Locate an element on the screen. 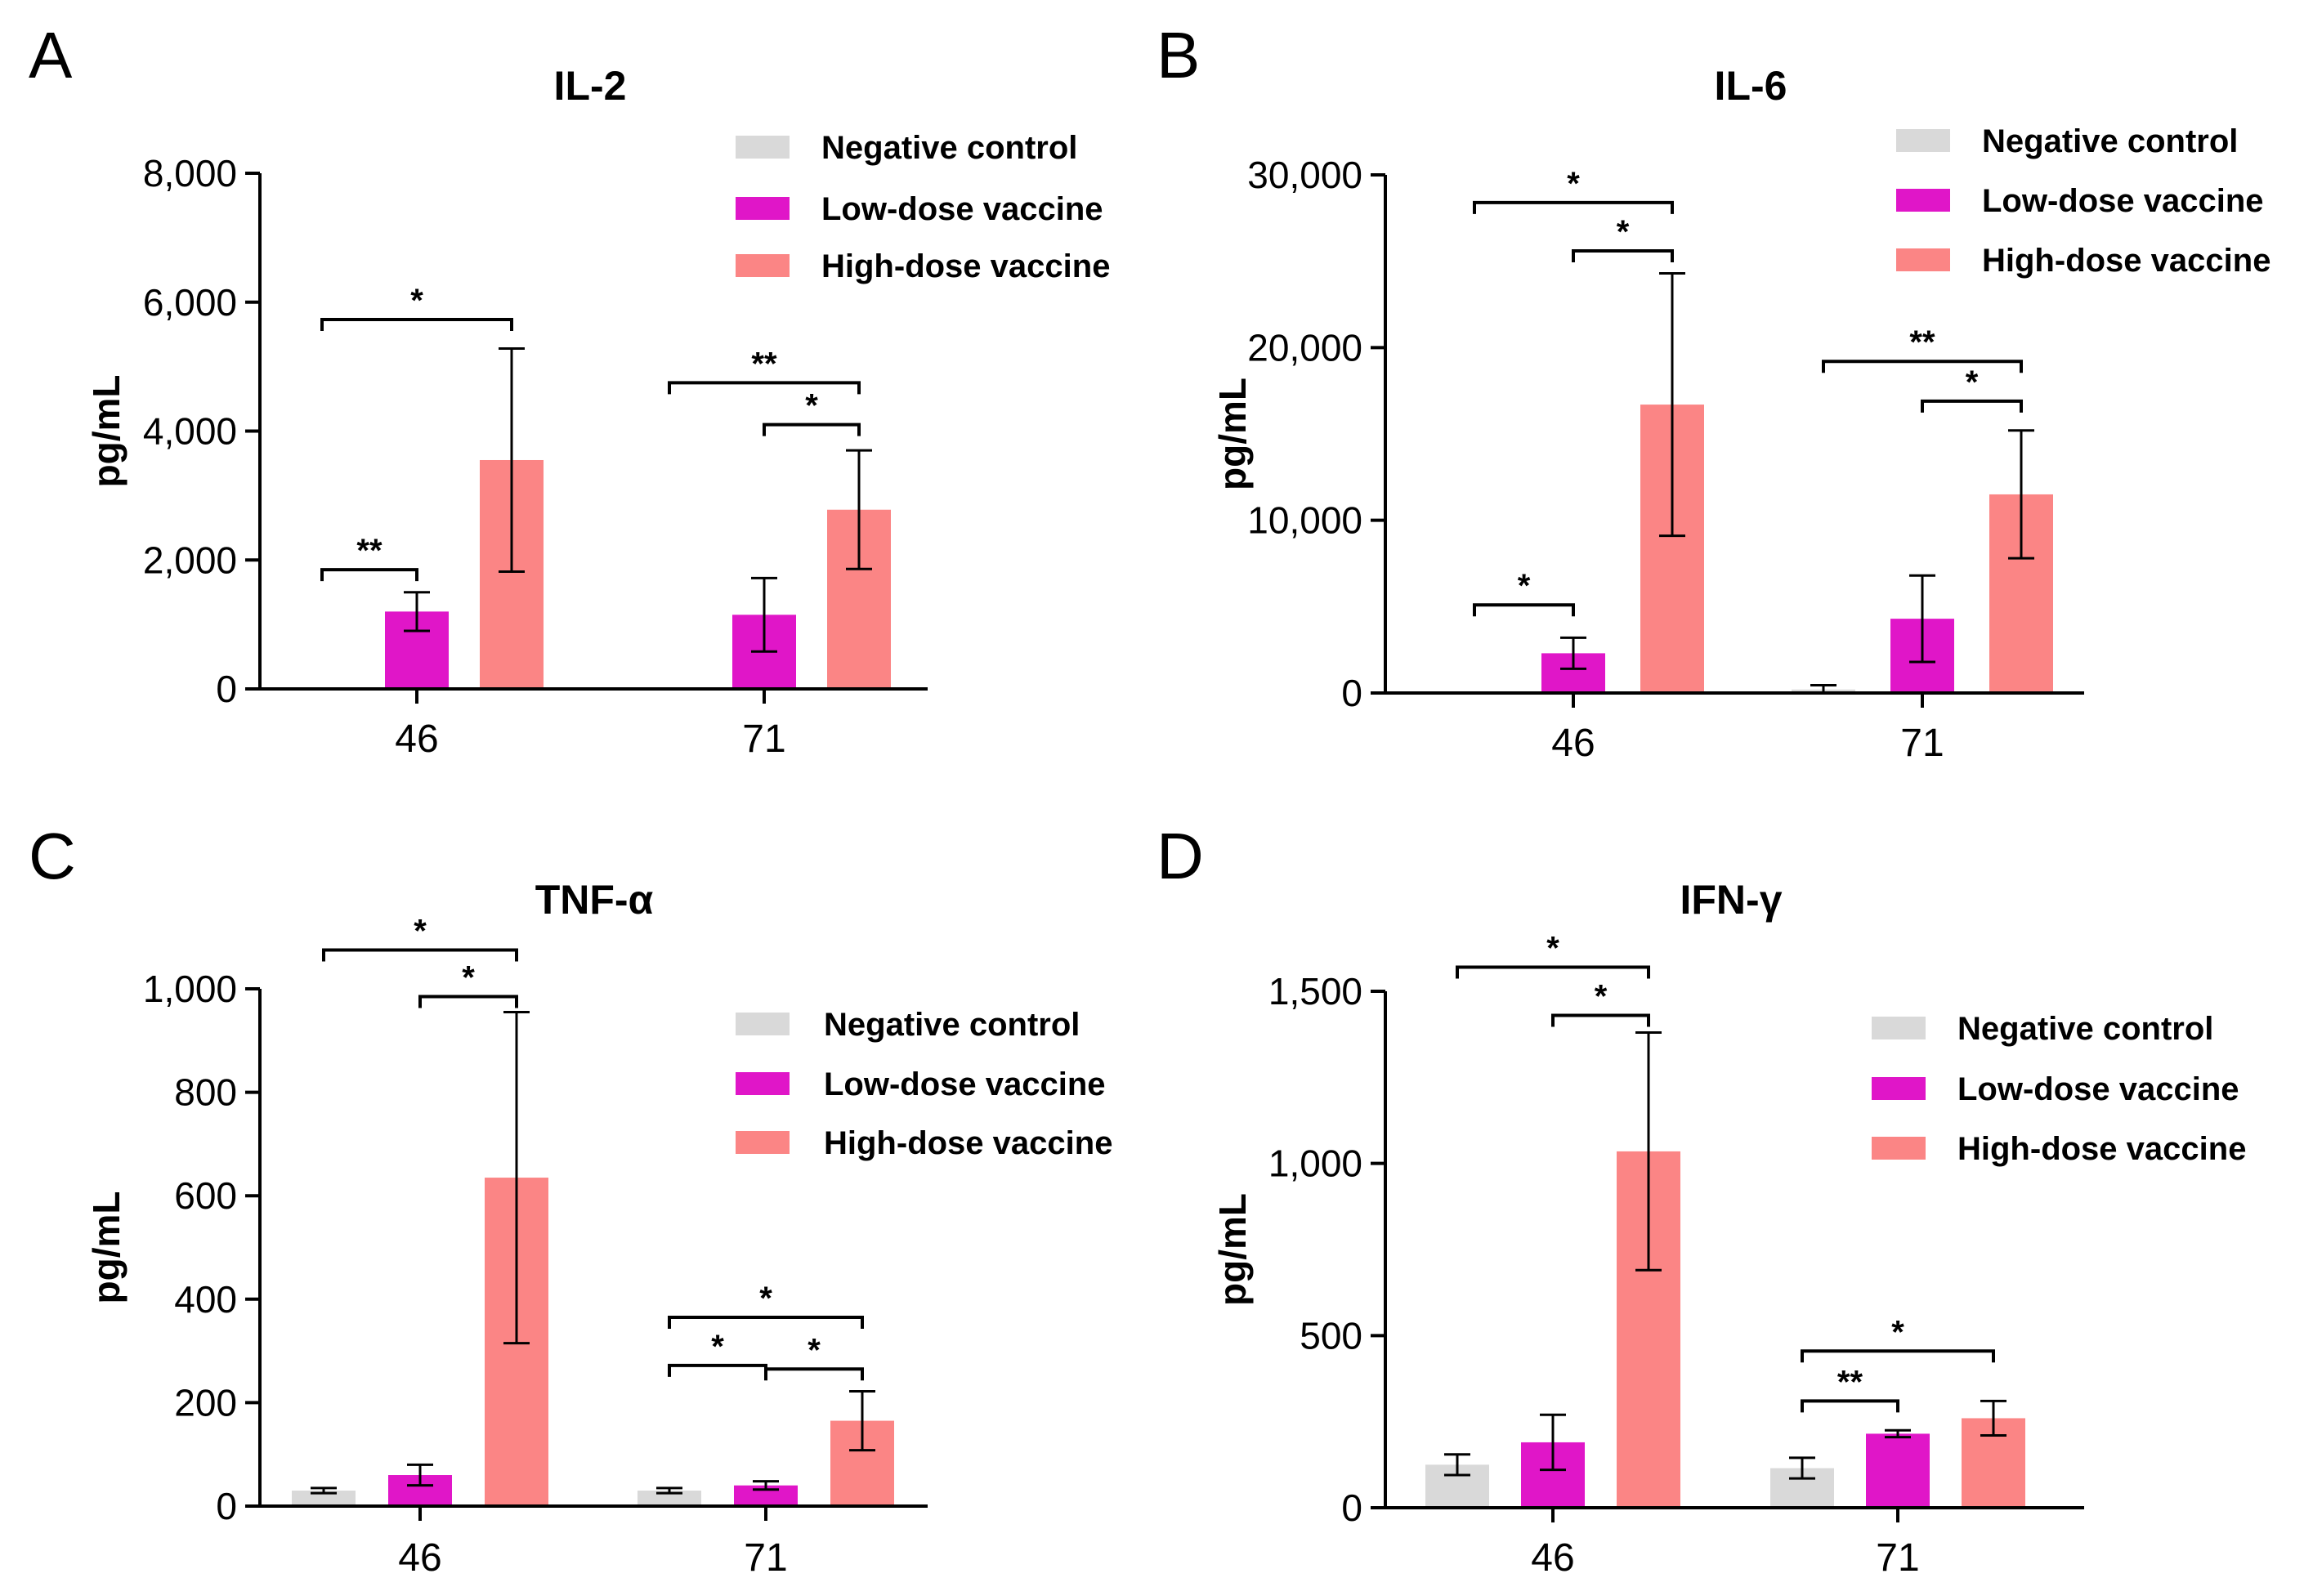  y-tick-label: 20,000 is located at coordinates (1304, 347).